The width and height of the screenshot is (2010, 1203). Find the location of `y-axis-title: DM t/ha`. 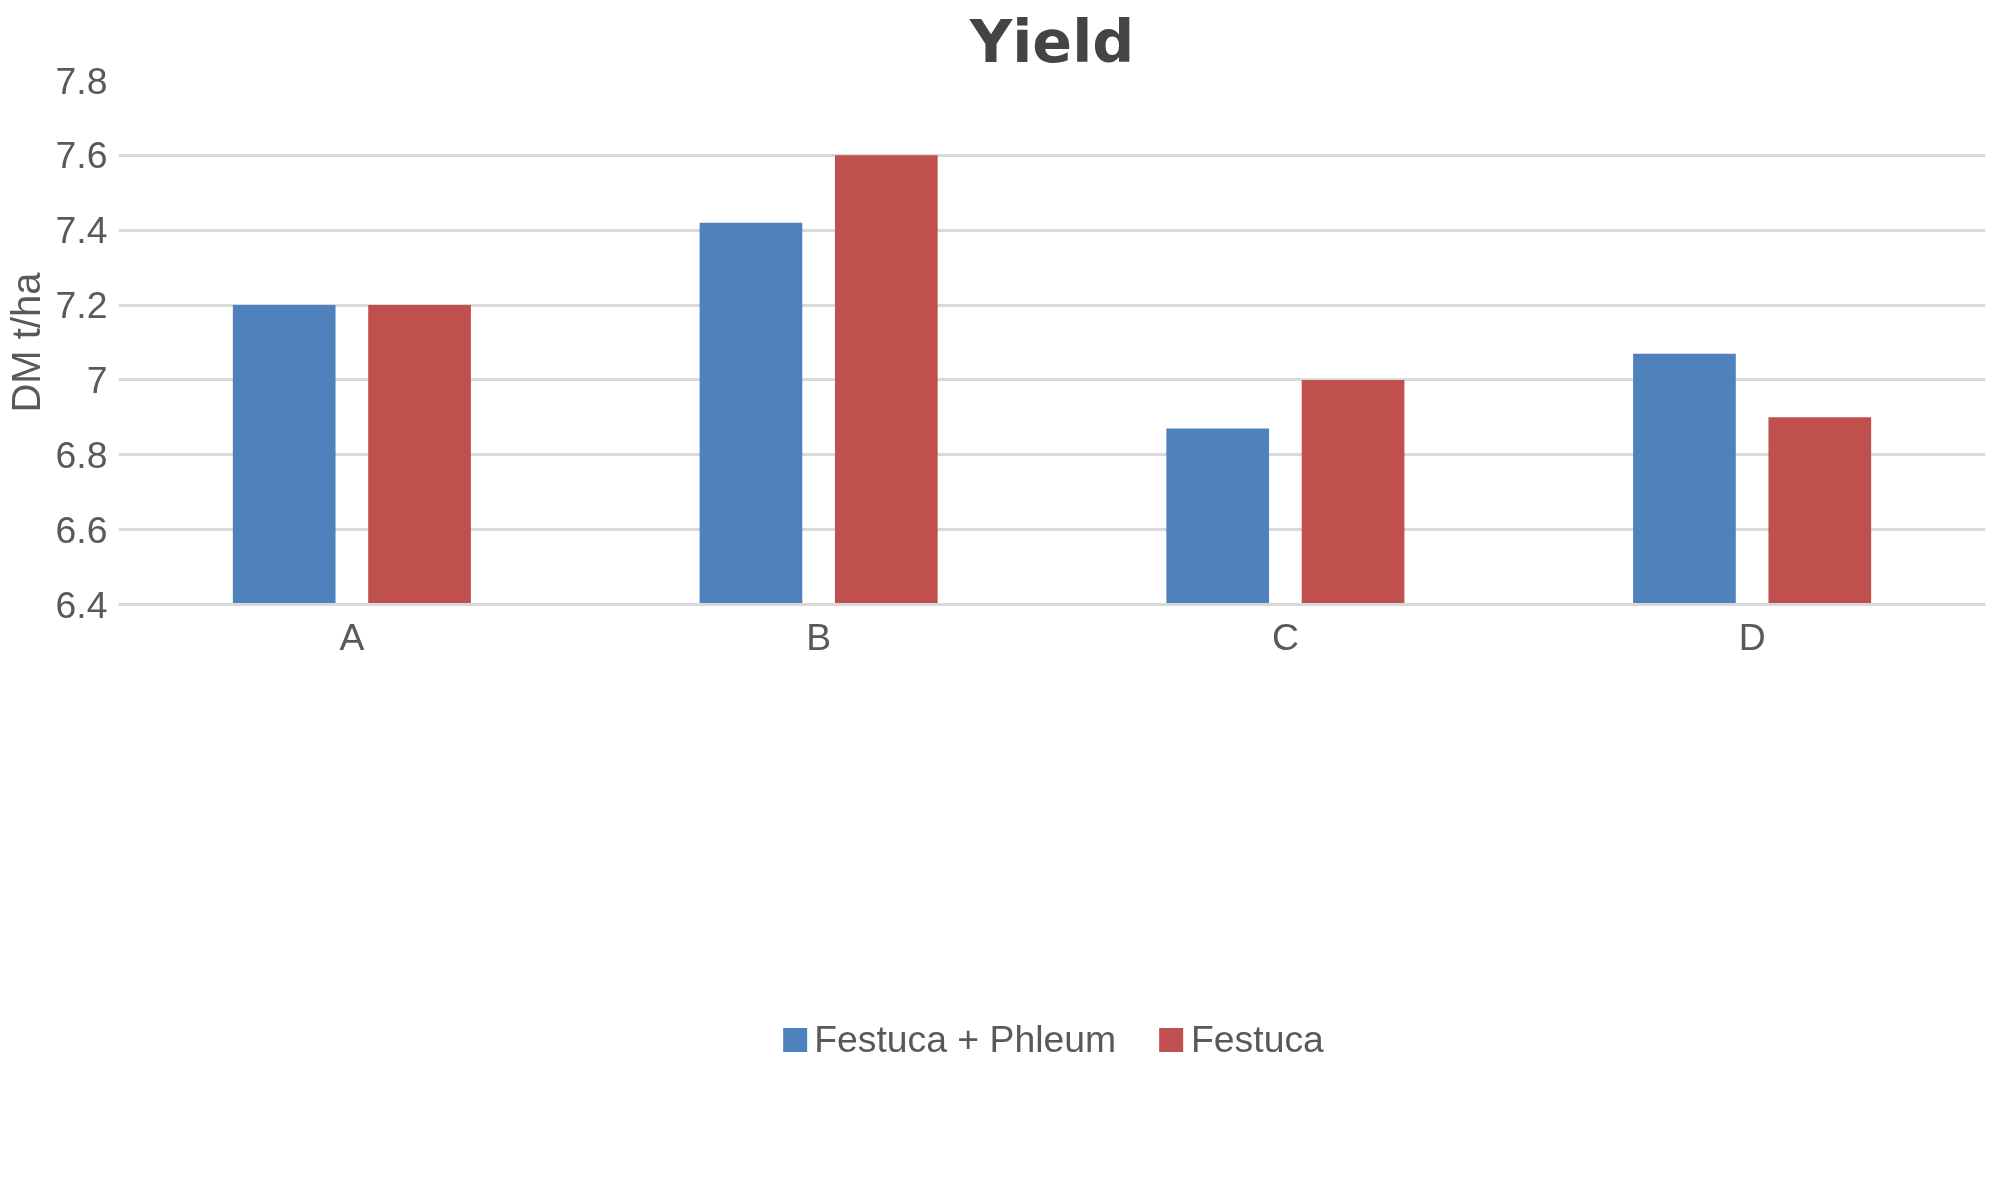

y-axis-title: DM t/ha is located at coordinates (25, 342).